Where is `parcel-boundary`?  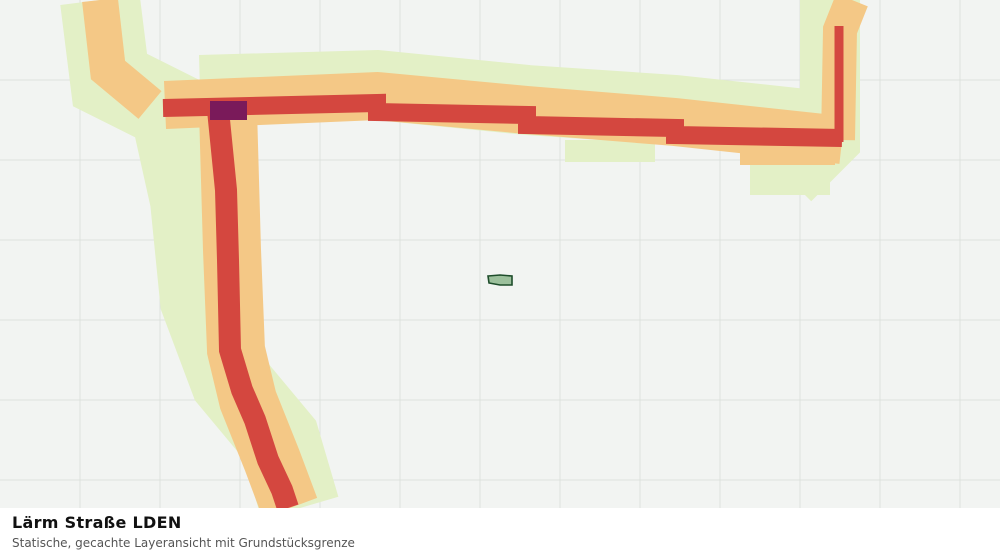 parcel-boundary is located at coordinates (500, 280).